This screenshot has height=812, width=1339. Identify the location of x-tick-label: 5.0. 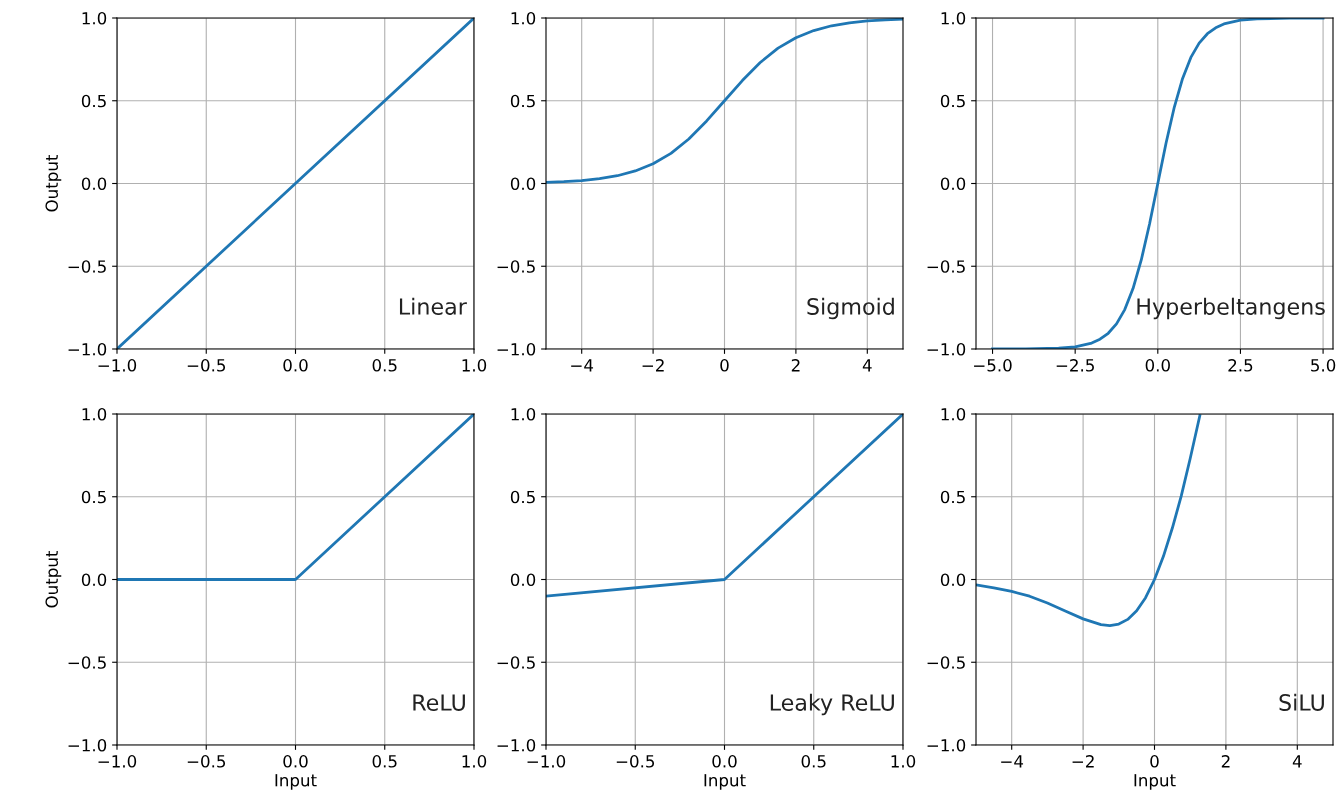
(1323, 365).